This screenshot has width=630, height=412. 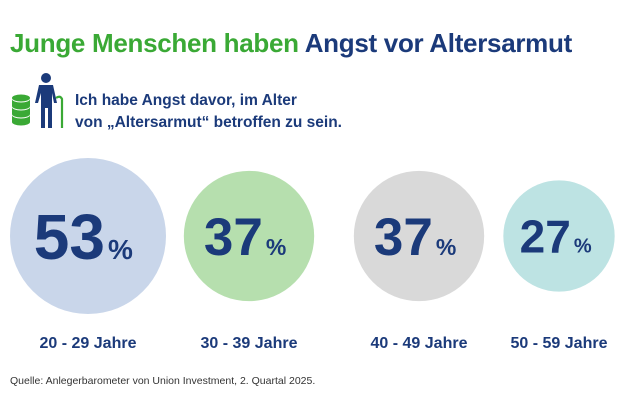 What do you see at coordinates (186, 100) in the screenshot?
I see `subtitle-line-1: Ich habe Angst davor, im Alter` at bounding box center [186, 100].